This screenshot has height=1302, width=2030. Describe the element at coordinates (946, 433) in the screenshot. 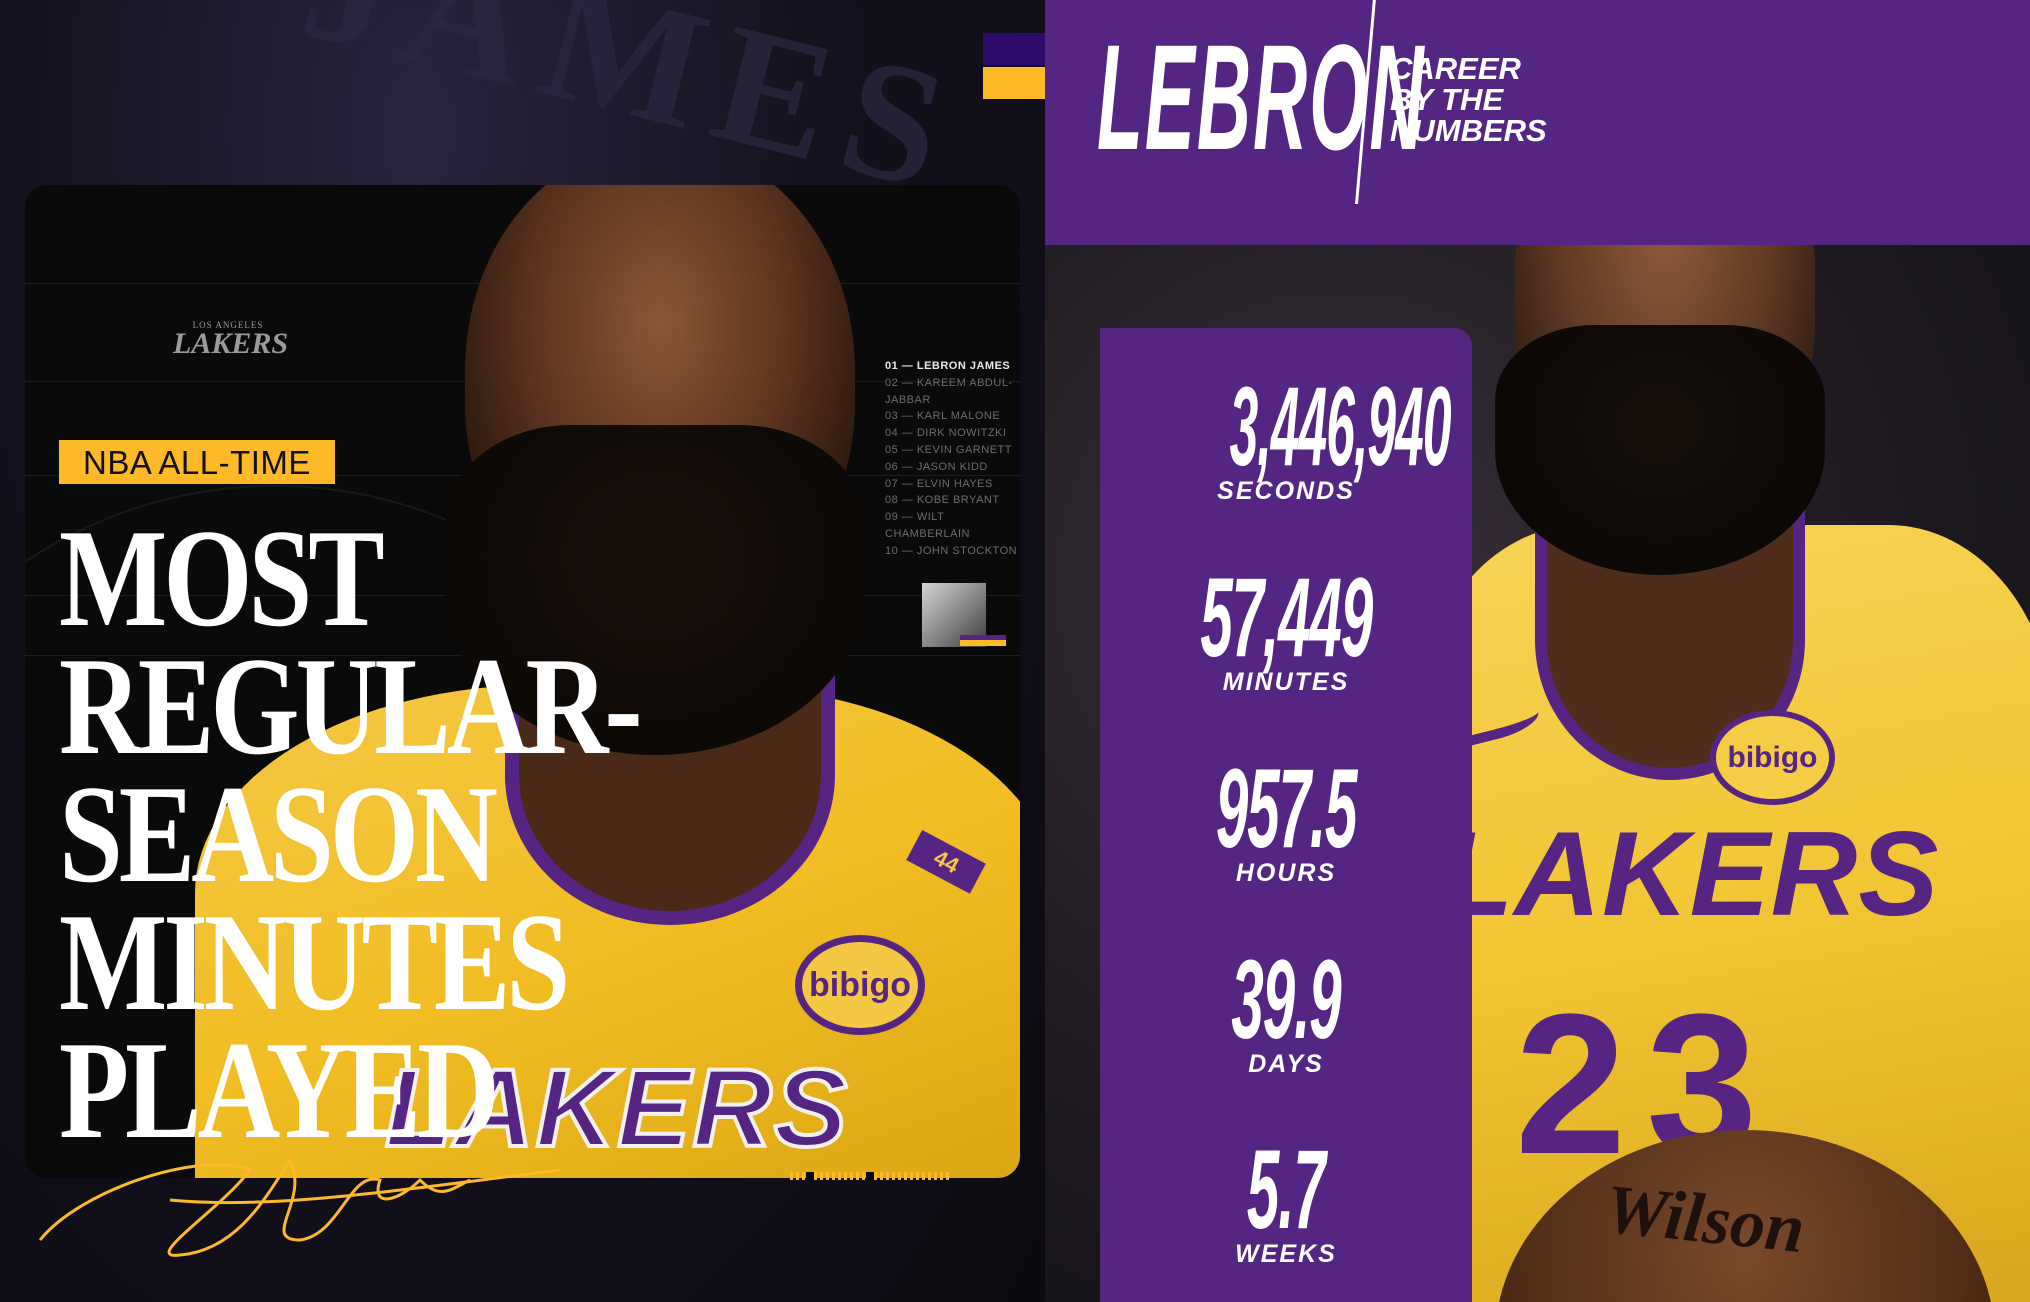

I see `ranking-item: 04 — DIRK NOWITZKI` at that location.